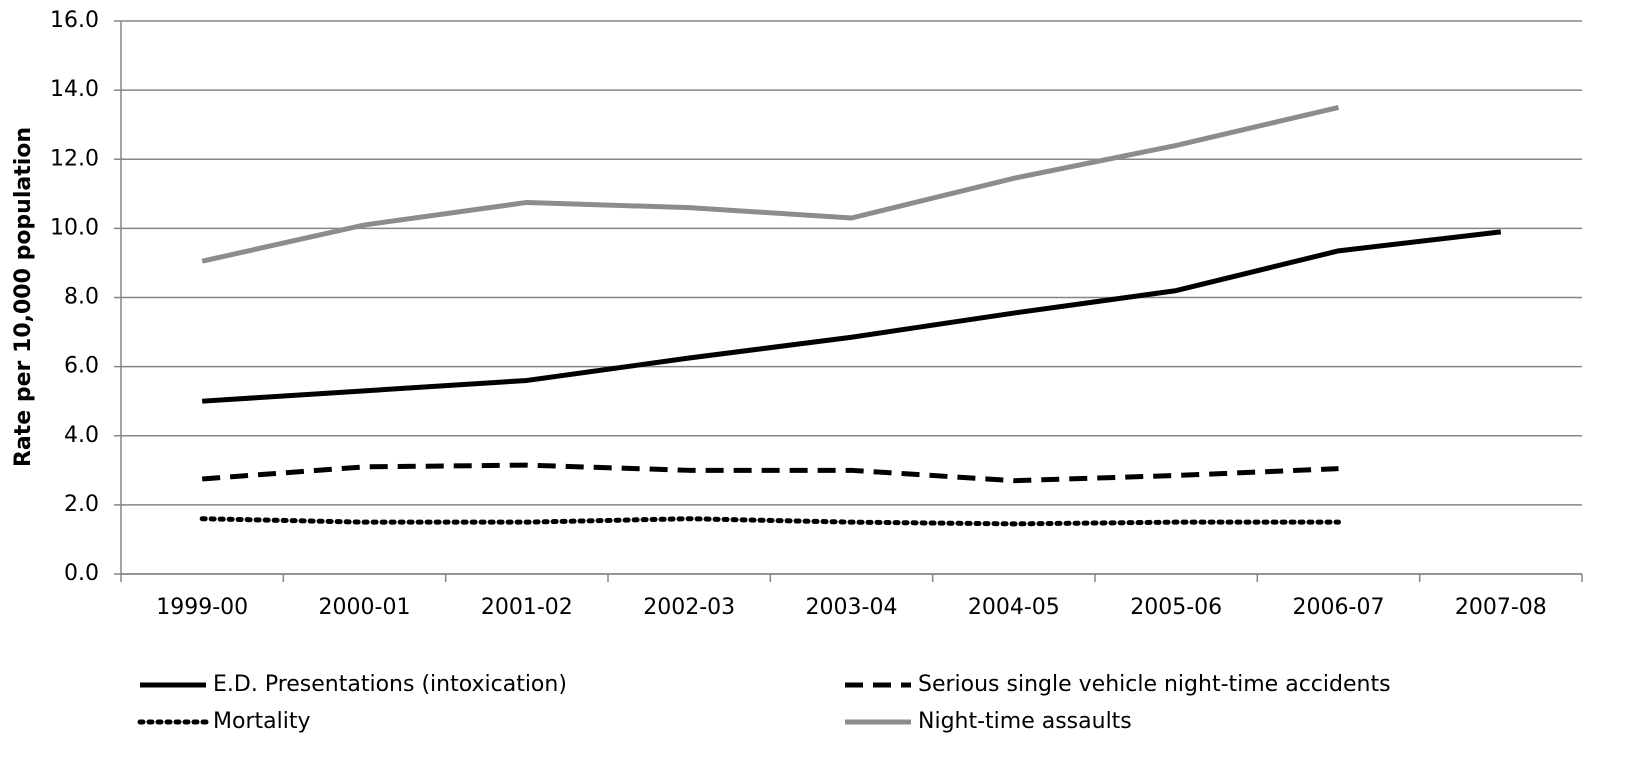 This screenshot has height=761, width=1626. What do you see at coordinates (1501, 607) in the screenshot?
I see `x-tick-label: 2007-08` at bounding box center [1501, 607].